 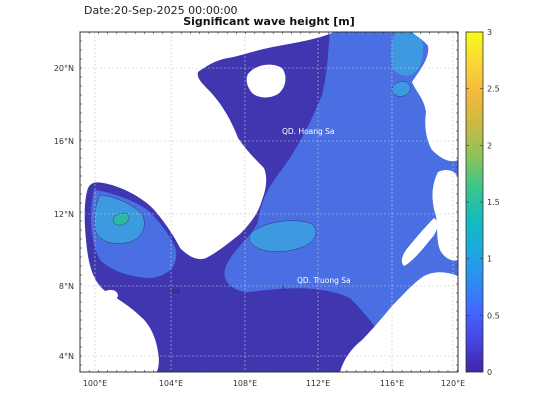 I want to click on land-small-island, so click(x=111, y=295).